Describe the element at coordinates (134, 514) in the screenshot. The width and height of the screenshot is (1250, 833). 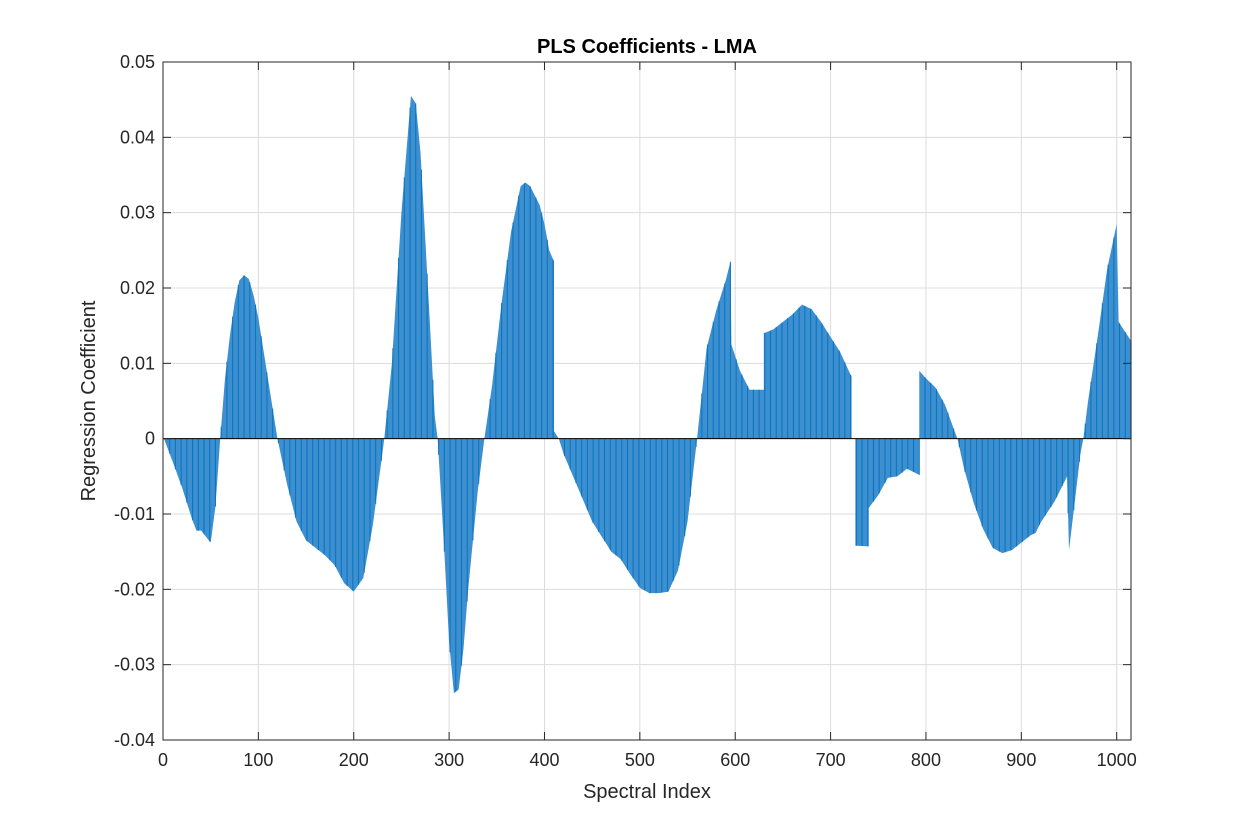
I see `y-tick-label: -0.01` at that location.